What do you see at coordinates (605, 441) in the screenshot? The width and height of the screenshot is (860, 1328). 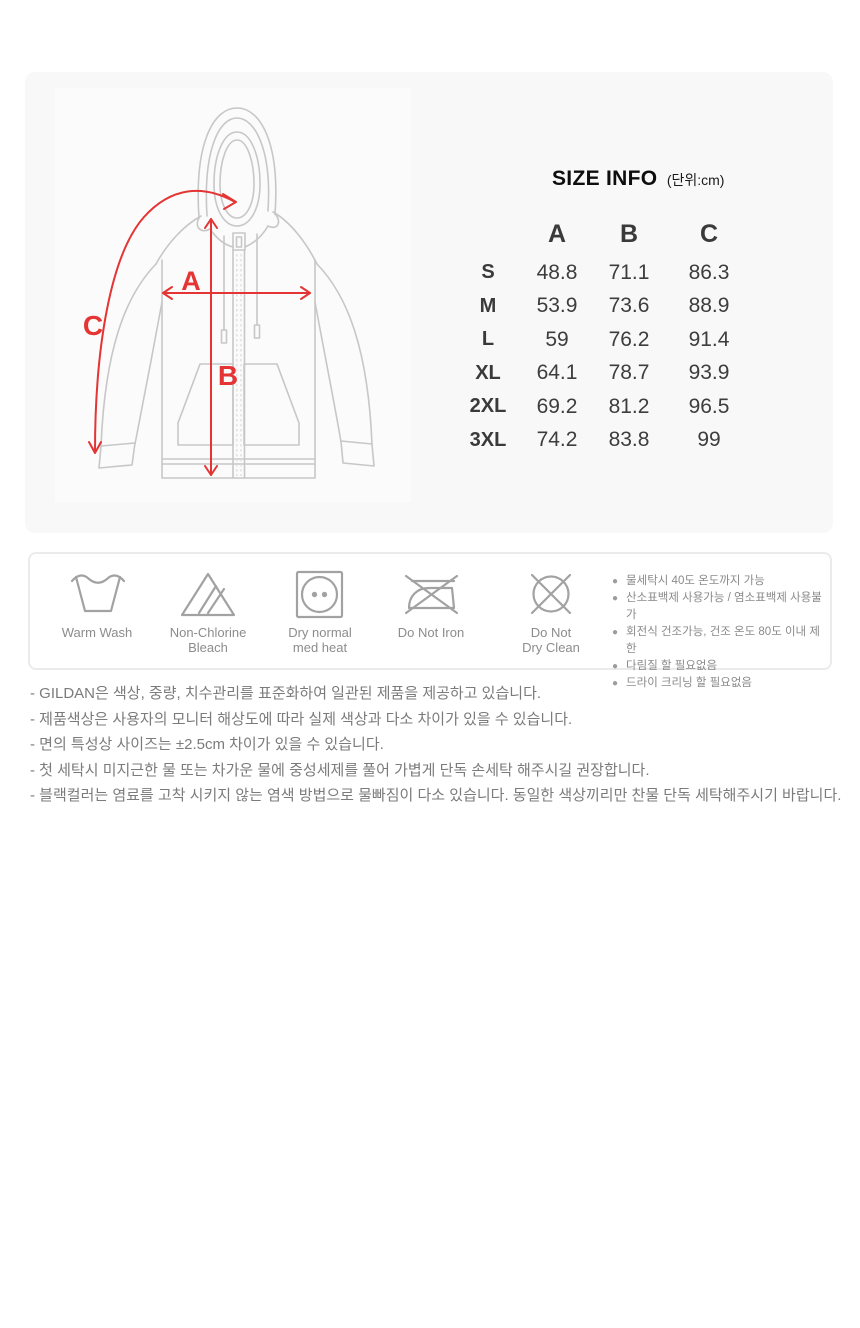 I see `table-row: 3XL 74.2 83.8 99` at bounding box center [605, 441].